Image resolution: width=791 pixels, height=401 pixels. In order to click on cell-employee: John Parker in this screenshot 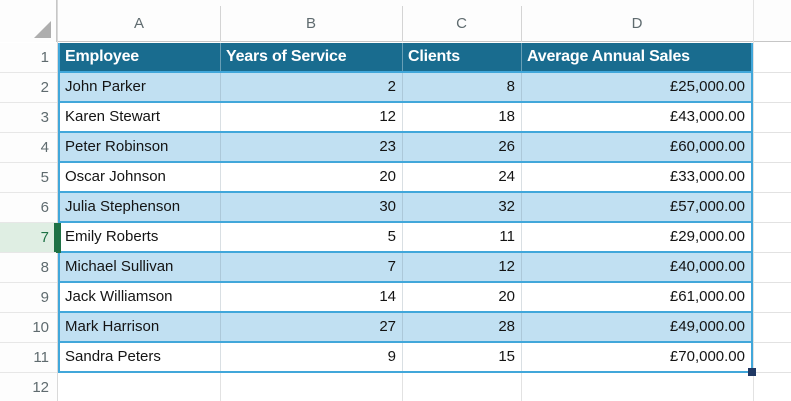, I will do `click(105, 86)`.